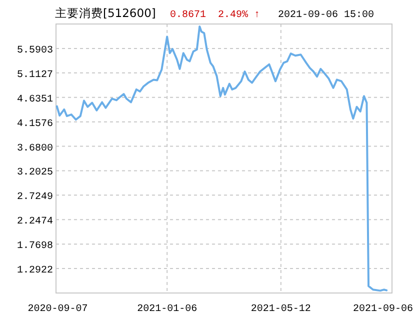  I want to click on y-tick-label: 1.2922, so click(34, 271).